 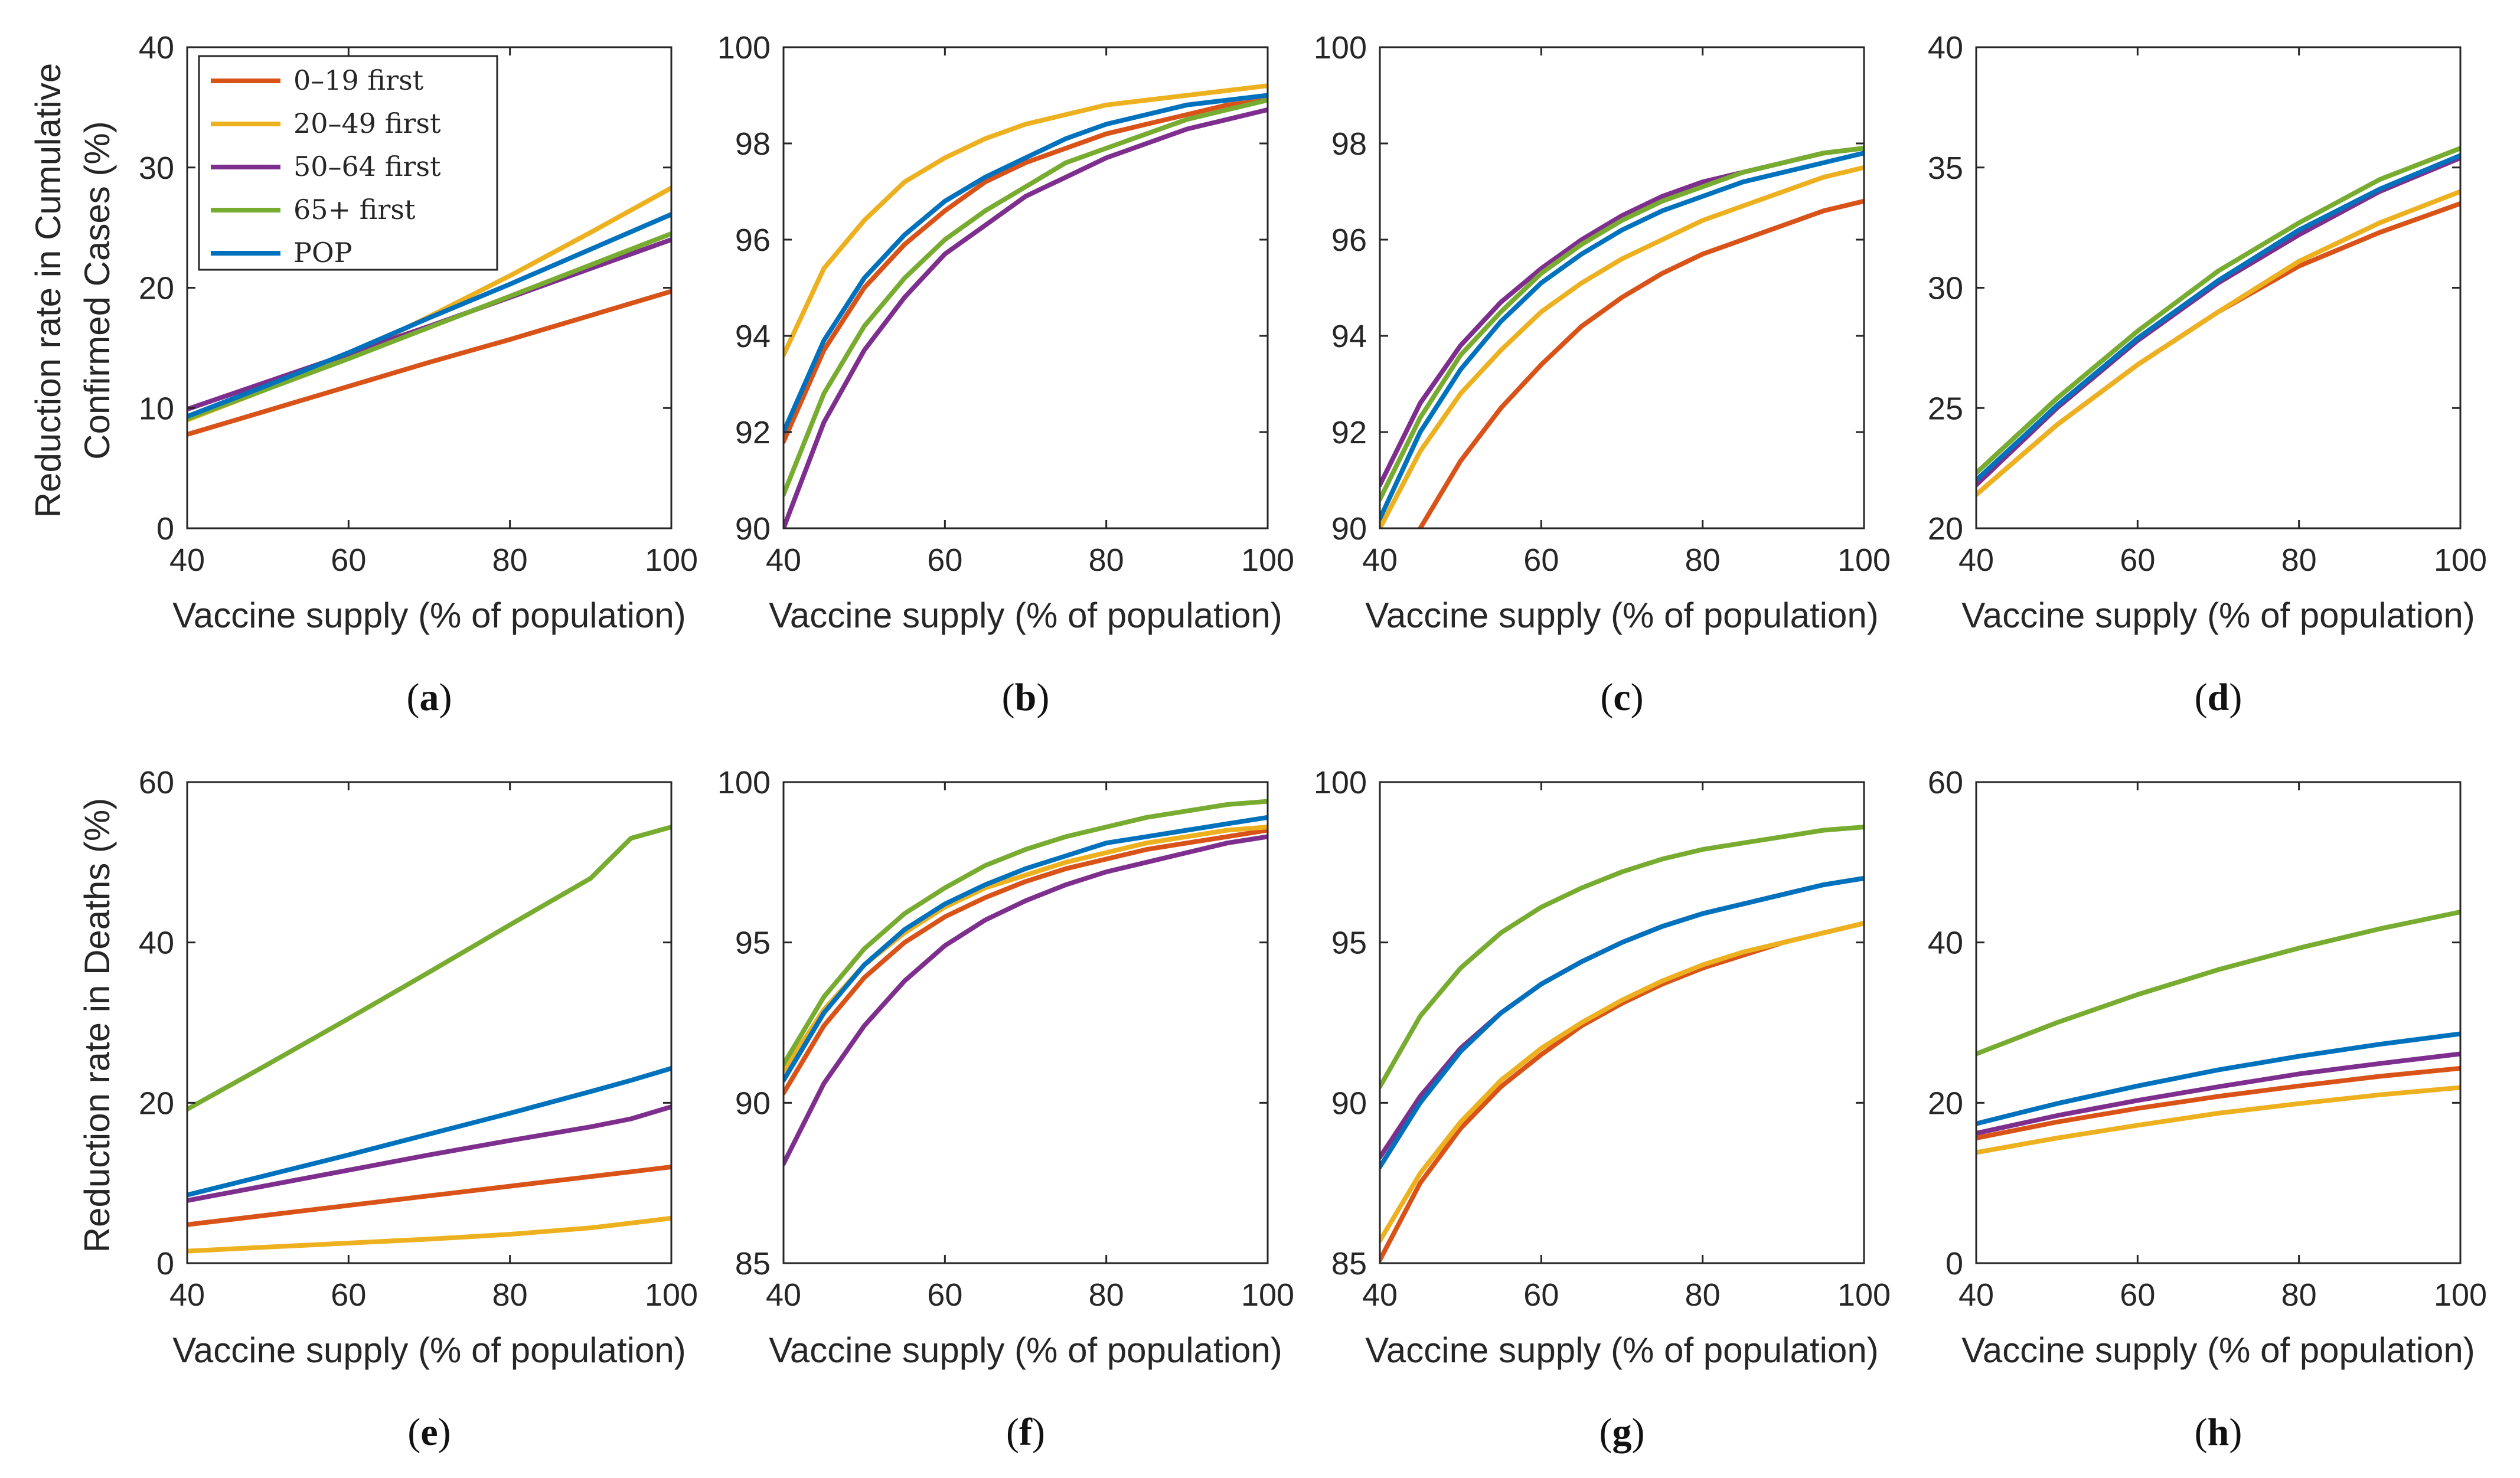 I want to click on panel-letter: a, so click(x=429, y=697).